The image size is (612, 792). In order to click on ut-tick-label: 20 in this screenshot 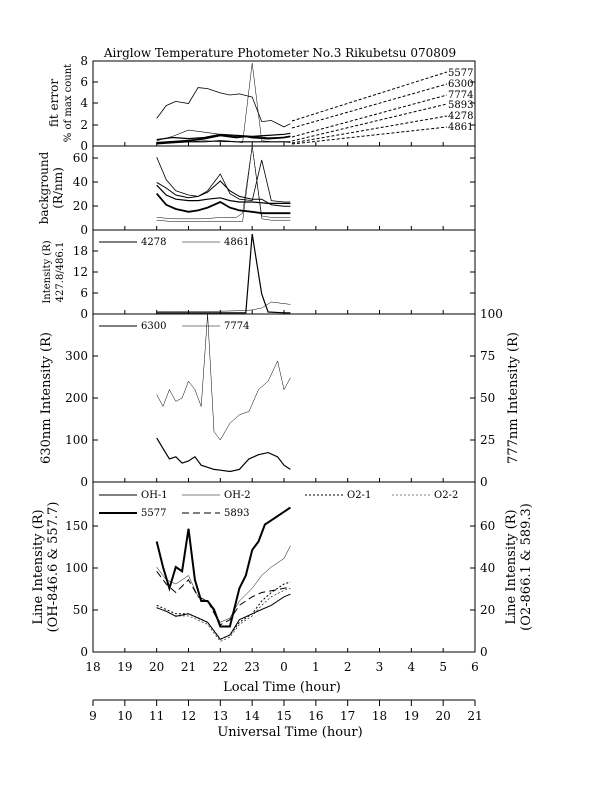, I will do `click(443, 716)`.